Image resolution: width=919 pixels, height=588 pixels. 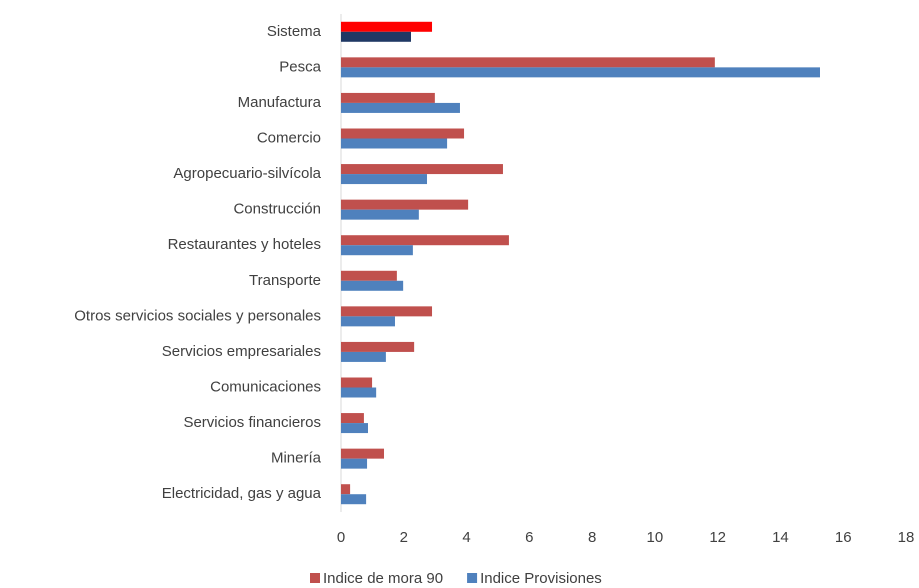 What do you see at coordinates (541, 578) in the screenshot?
I see `legend-label: Indice Provisiones` at bounding box center [541, 578].